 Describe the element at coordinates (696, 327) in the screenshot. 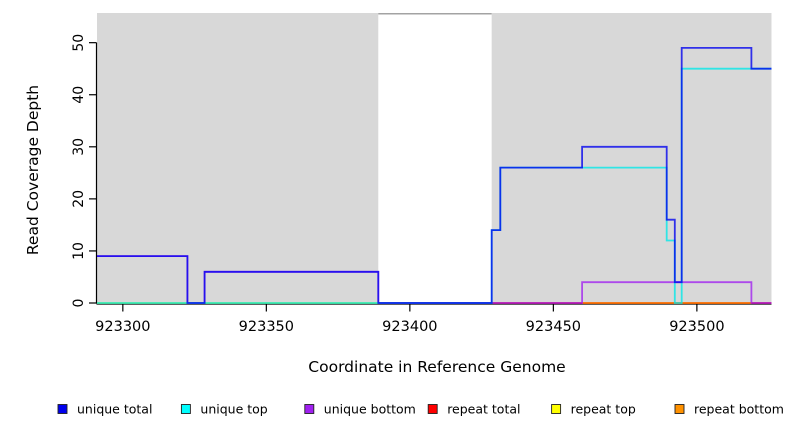

I see `x-tick-label: 923500` at that location.